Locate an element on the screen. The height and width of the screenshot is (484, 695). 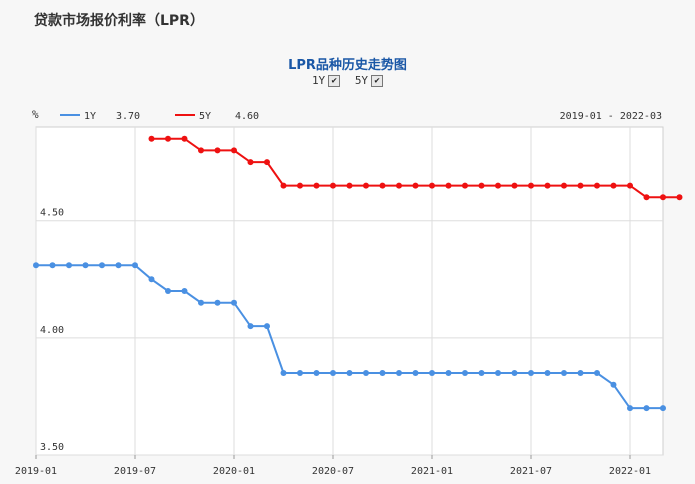
date-range: 2019-01 - 2022-03 is located at coordinates (611, 116).